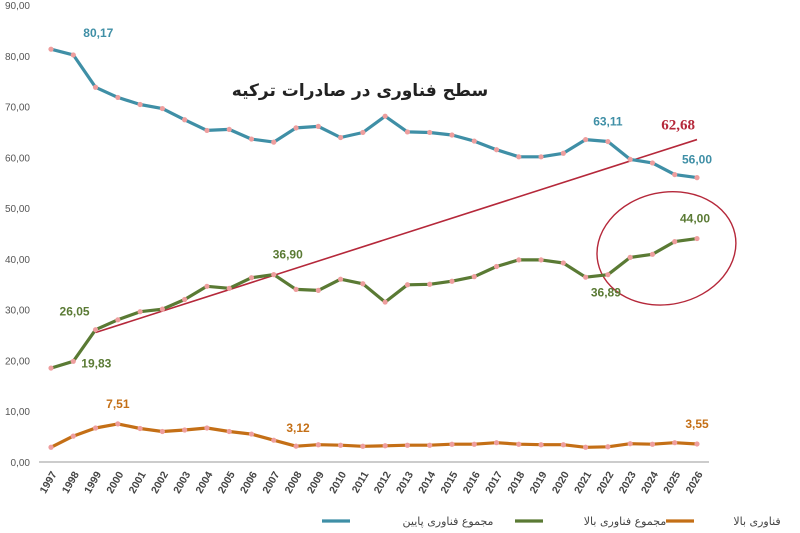 The height and width of the screenshot is (533, 800). Describe the element at coordinates (17, 260) in the screenshot. I see `y-tick-label: 40,00` at that location.